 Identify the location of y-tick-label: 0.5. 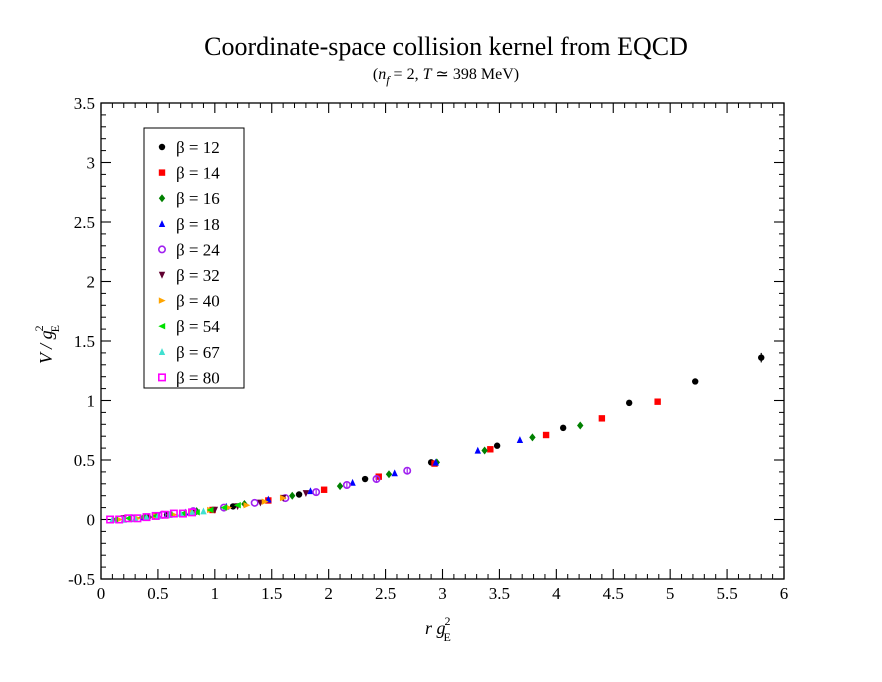
(84, 460).